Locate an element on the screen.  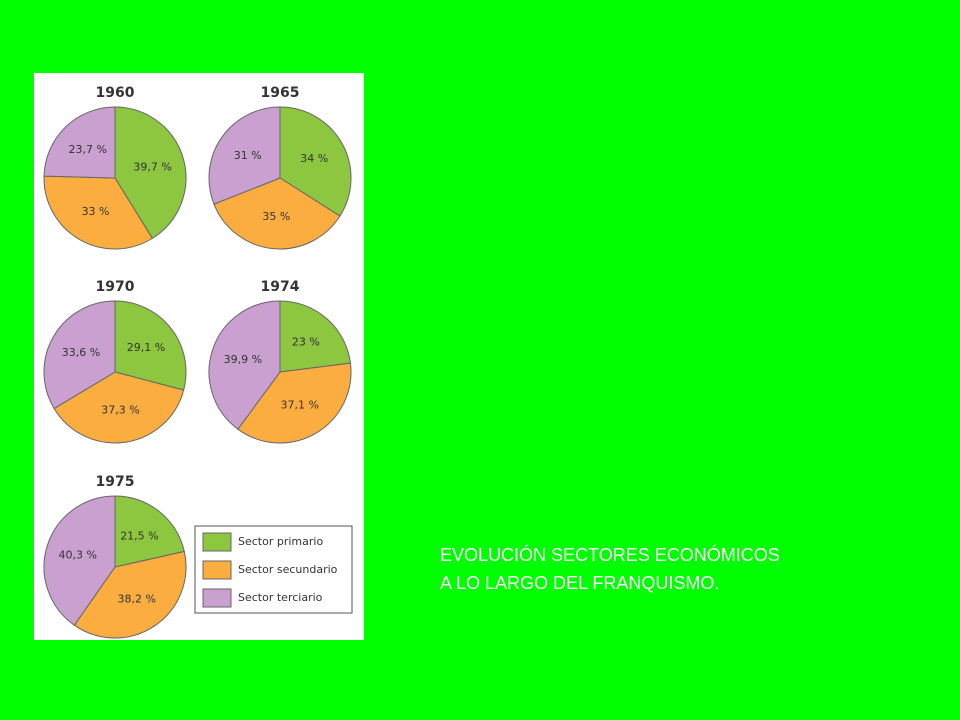
legend-label: Sector terciario is located at coordinates (280, 597).